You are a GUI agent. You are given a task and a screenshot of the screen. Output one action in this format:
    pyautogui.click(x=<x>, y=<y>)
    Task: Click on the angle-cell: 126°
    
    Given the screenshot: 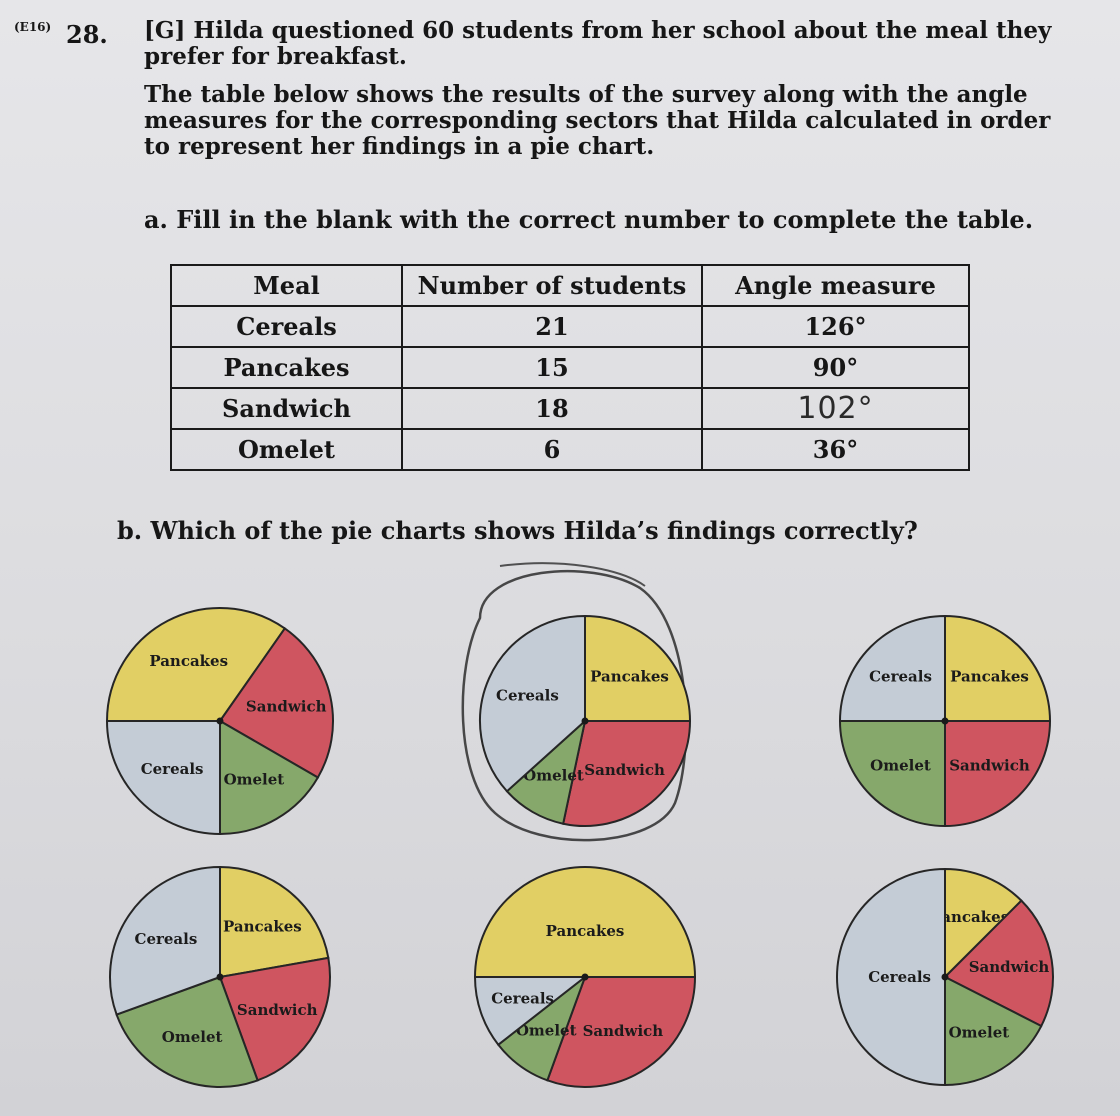 What is the action you would take?
    pyautogui.click(x=835, y=326)
    